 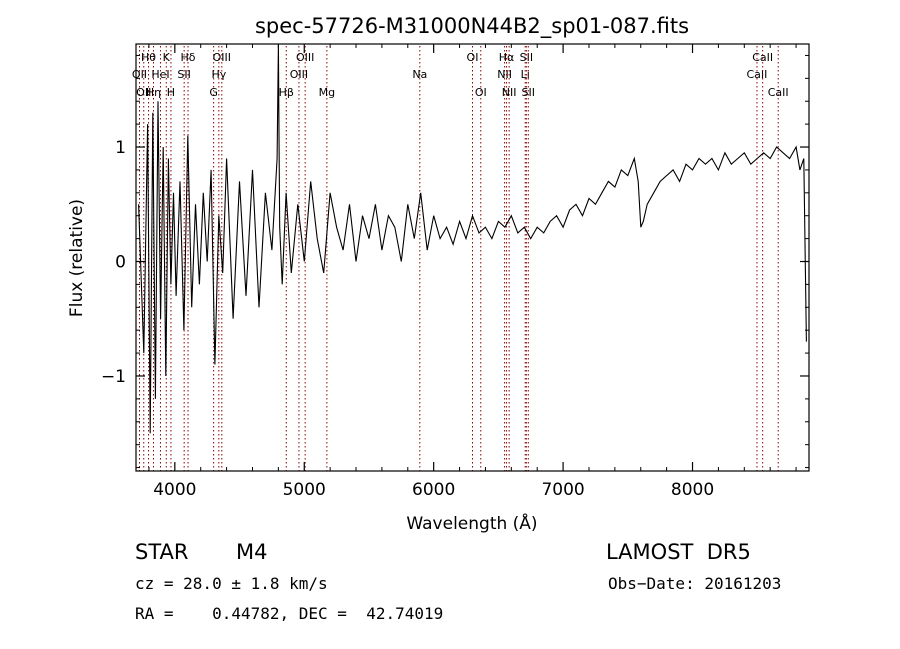 I want to click on line-marker-label: Hα, so click(x=507, y=57).